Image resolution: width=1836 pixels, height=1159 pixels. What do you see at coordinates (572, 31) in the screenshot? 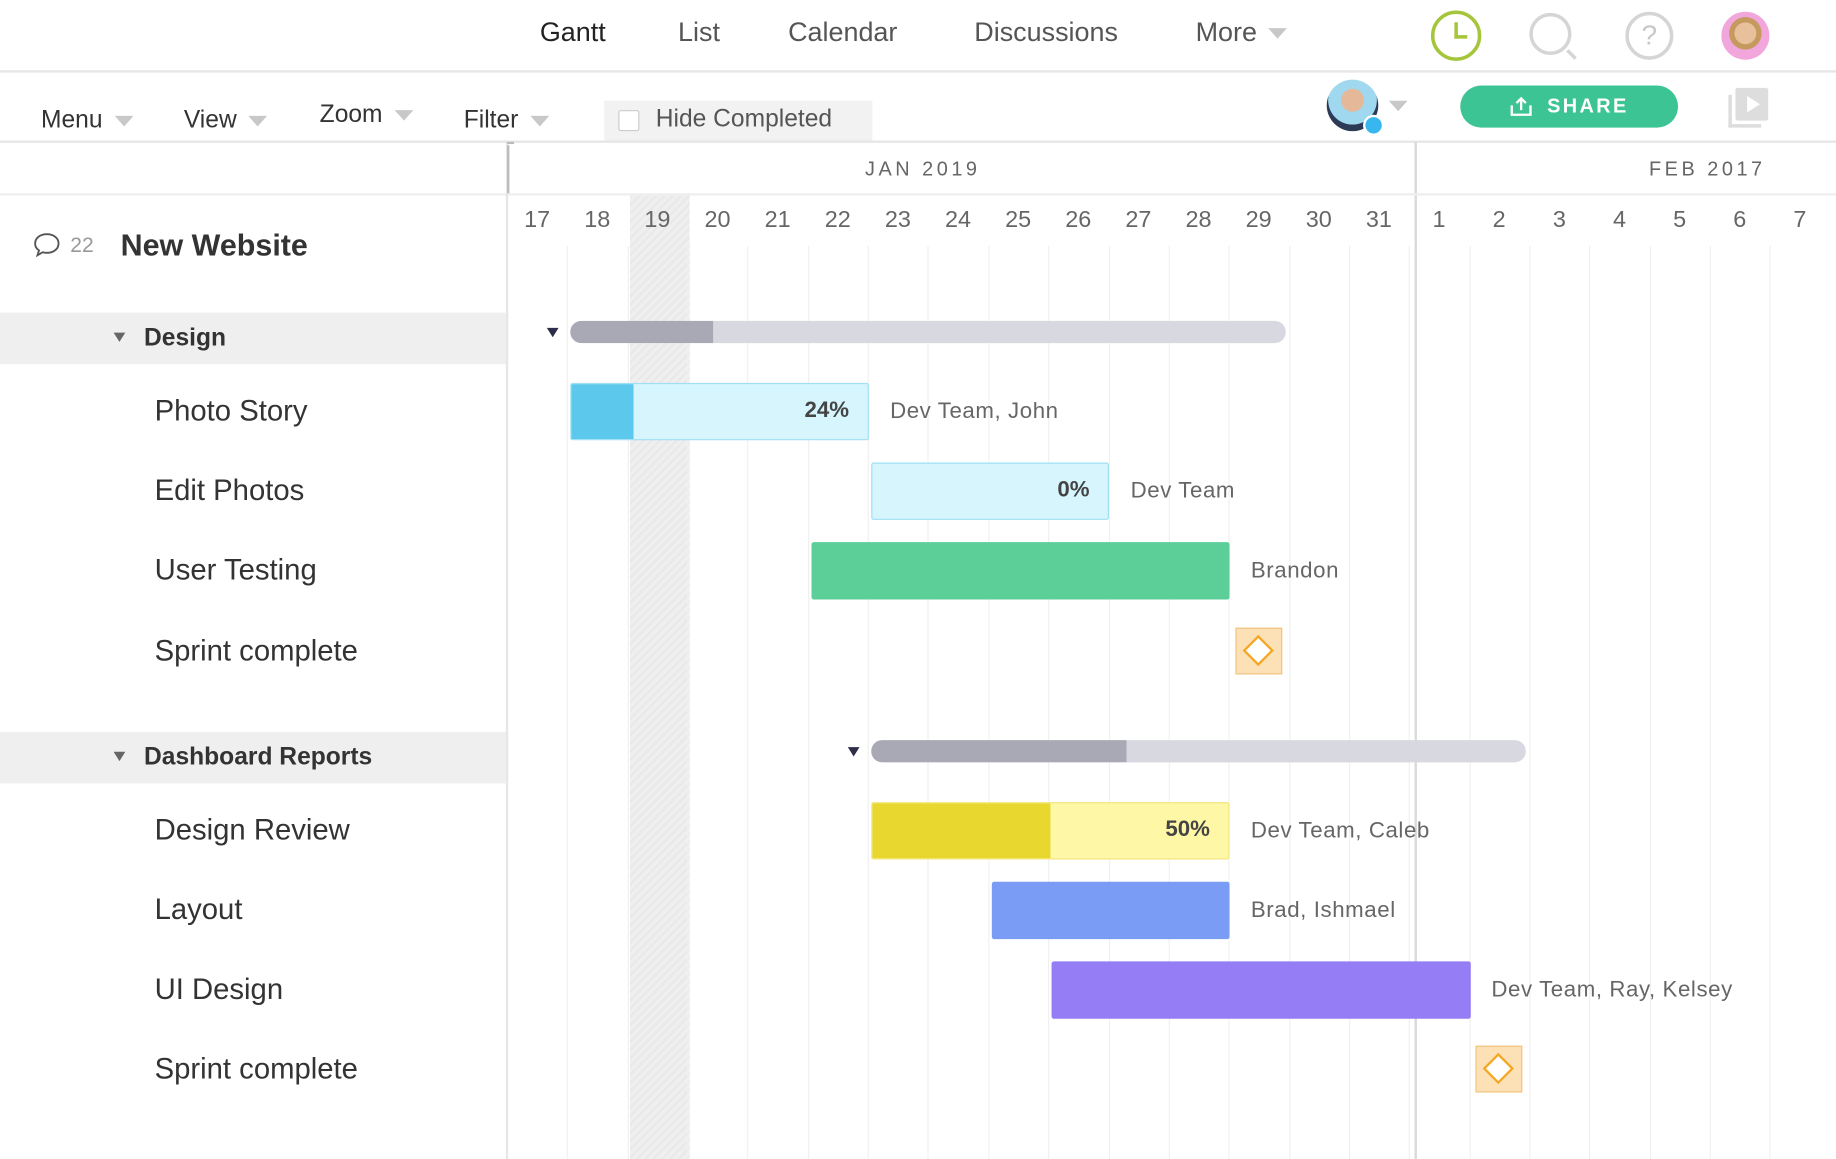
I see `tab-gantt: Gantt` at bounding box center [572, 31].